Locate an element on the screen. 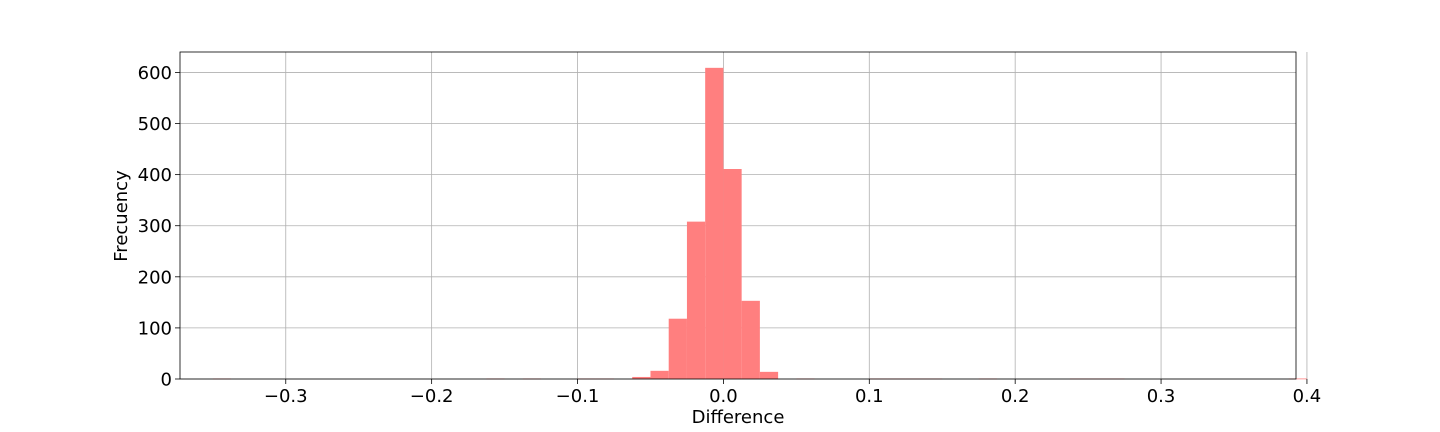 This screenshot has width=1440, height=432. y-tick-label: 100 is located at coordinates (155, 328).